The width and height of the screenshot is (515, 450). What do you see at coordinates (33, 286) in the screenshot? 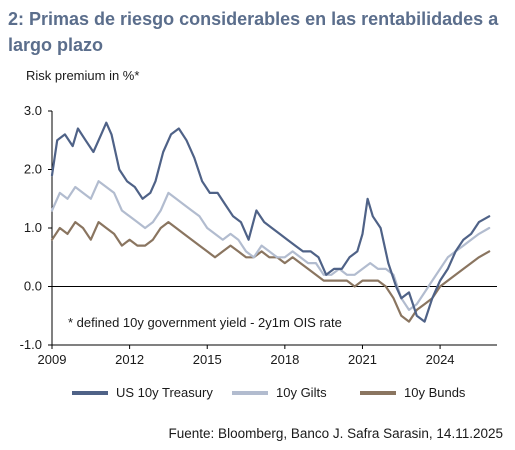
I see `y-tick-label: 0.0` at bounding box center [33, 286].